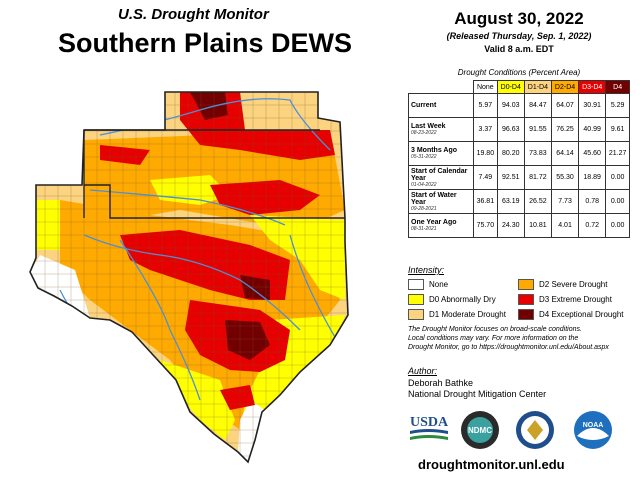 The image size is (640, 480). I want to click on ndmc-logo: NDMC, so click(480, 430).